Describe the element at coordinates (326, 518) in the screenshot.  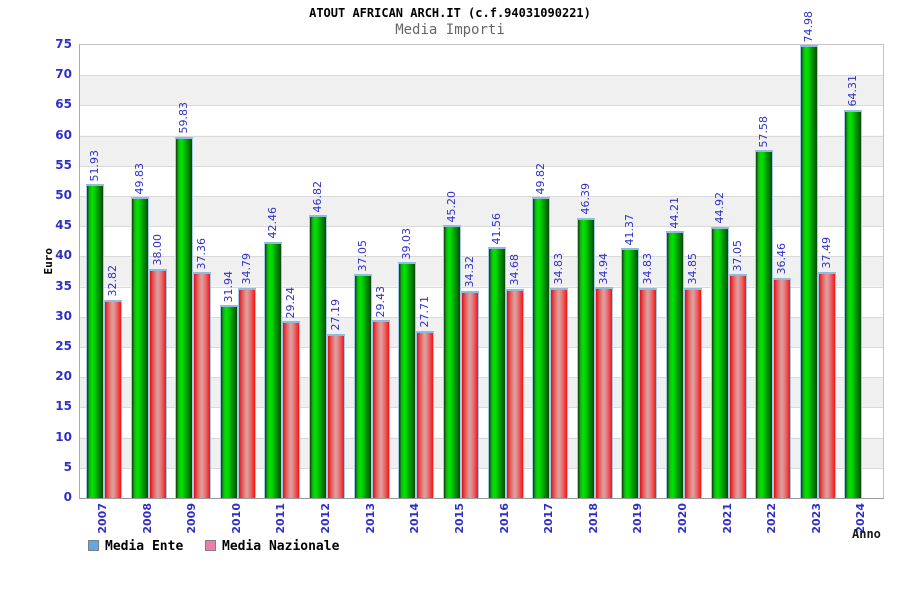
I see `x-tick-label-2012: 2012` at that location.